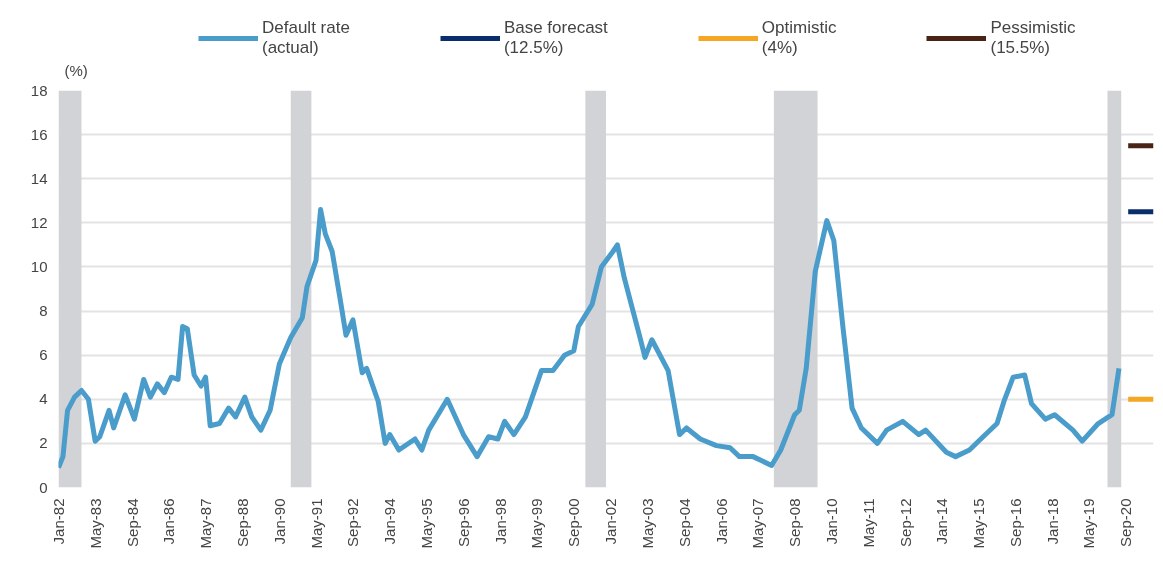  Describe the element at coordinates (95, 523) in the screenshot. I see `x-tick-label: May-83` at that location.